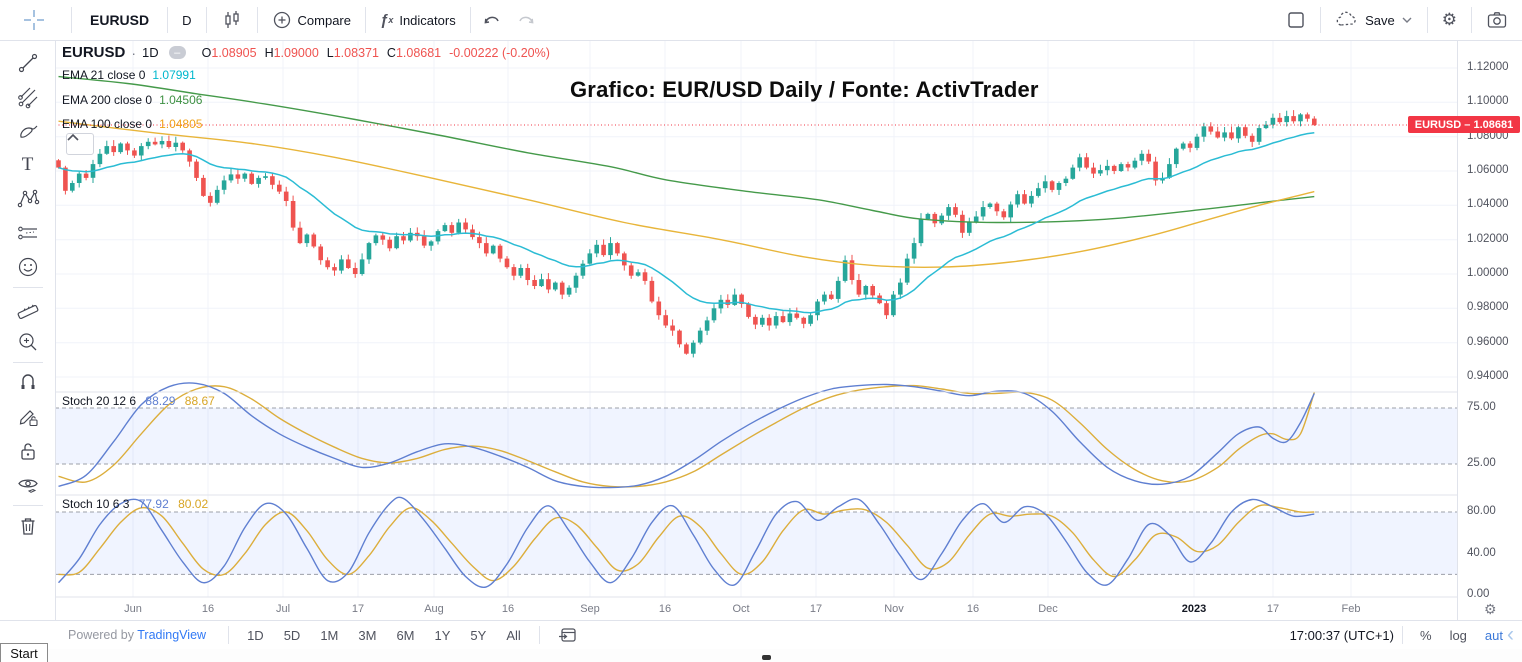 Image resolution: width=1522 pixels, height=662 pixels. Describe the element at coordinates (1493, 635) in the screenshot. I see `auto-scale-button: aut` at that location.